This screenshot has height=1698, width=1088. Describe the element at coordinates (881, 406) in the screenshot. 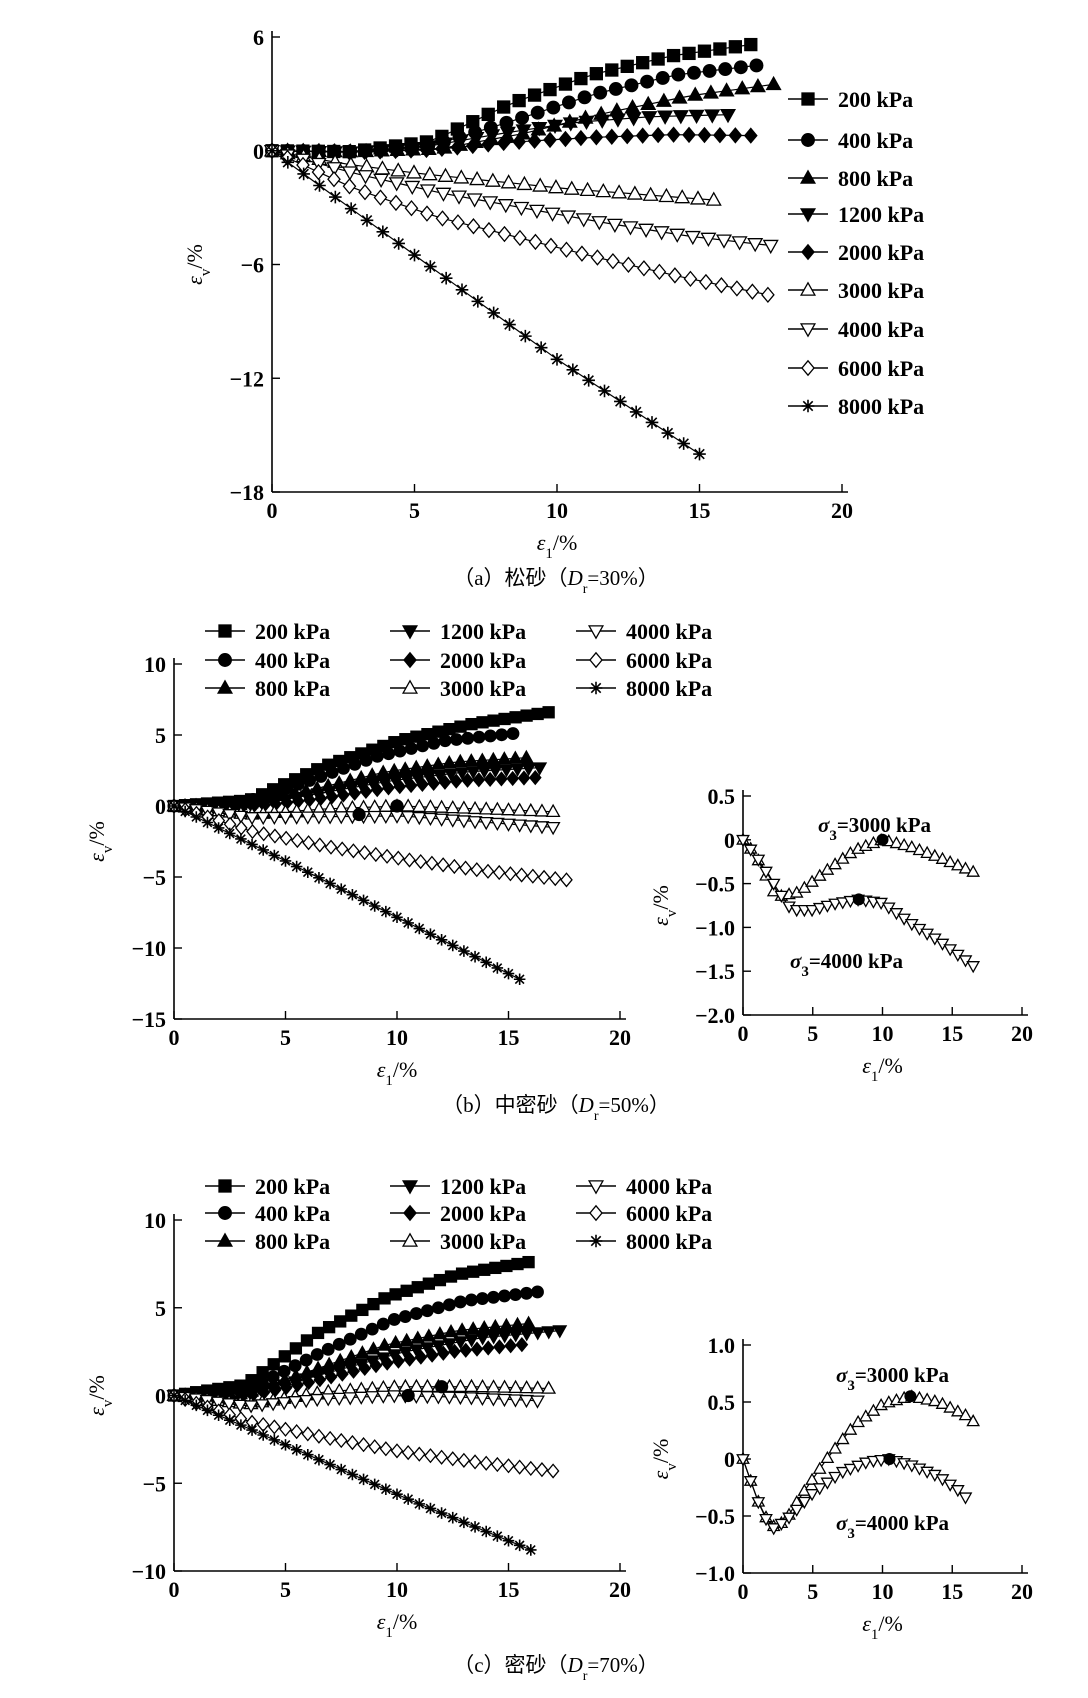

I see `legend-label: 8000 kPa` at that location.